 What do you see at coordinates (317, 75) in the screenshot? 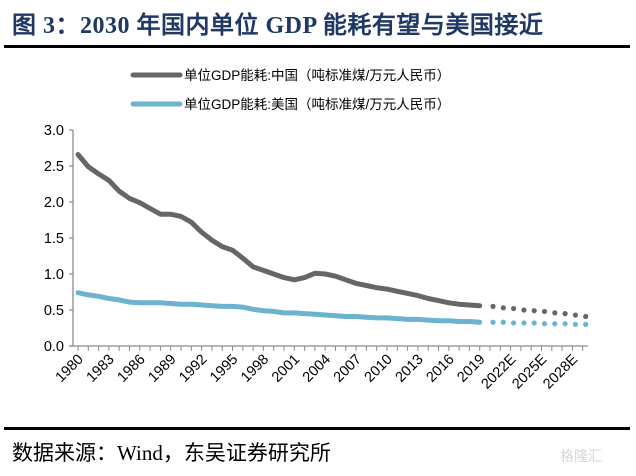
I see `legend-label-china: 单位GDP能耗:中国（吨标准煤/万元人民币）` at bounding box center [317, 75].